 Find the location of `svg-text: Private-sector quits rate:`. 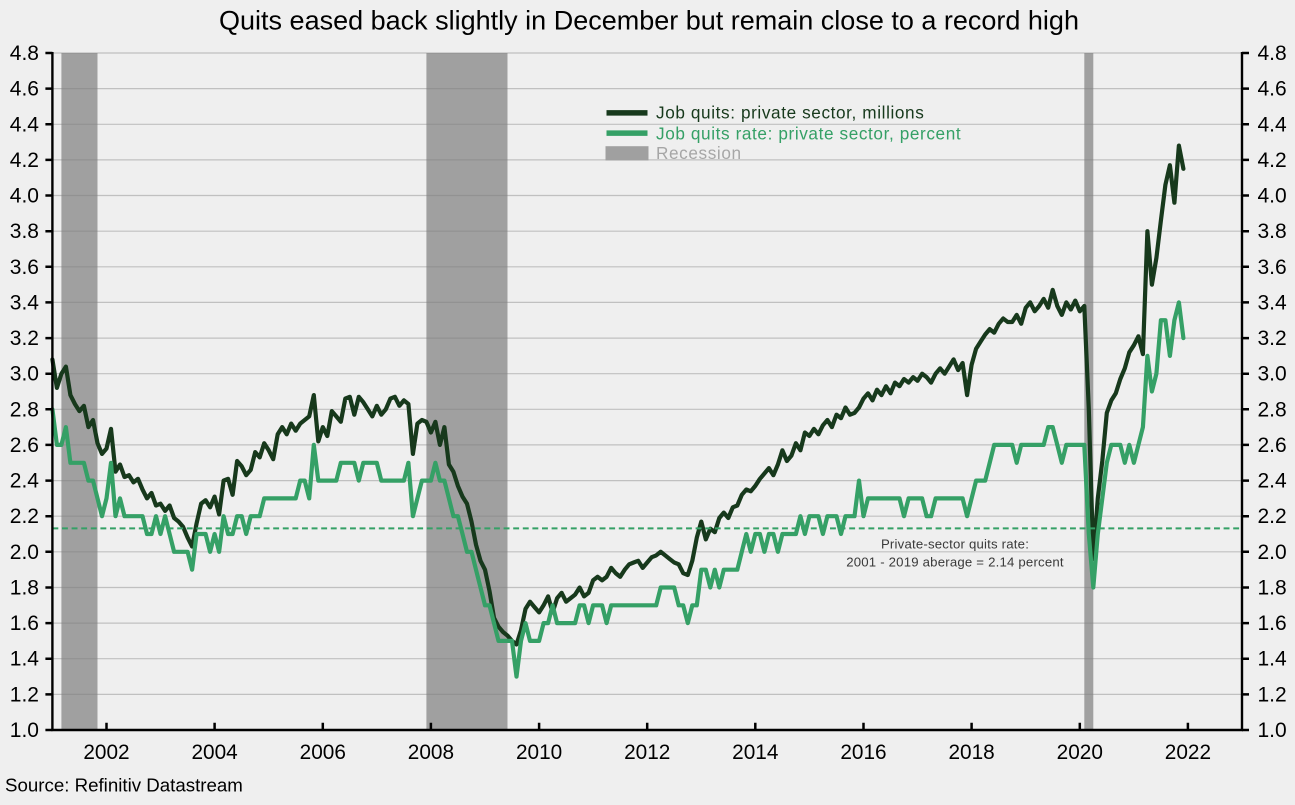

svg-text: Private-sector quits rate: is located at coordinates (955, 543).